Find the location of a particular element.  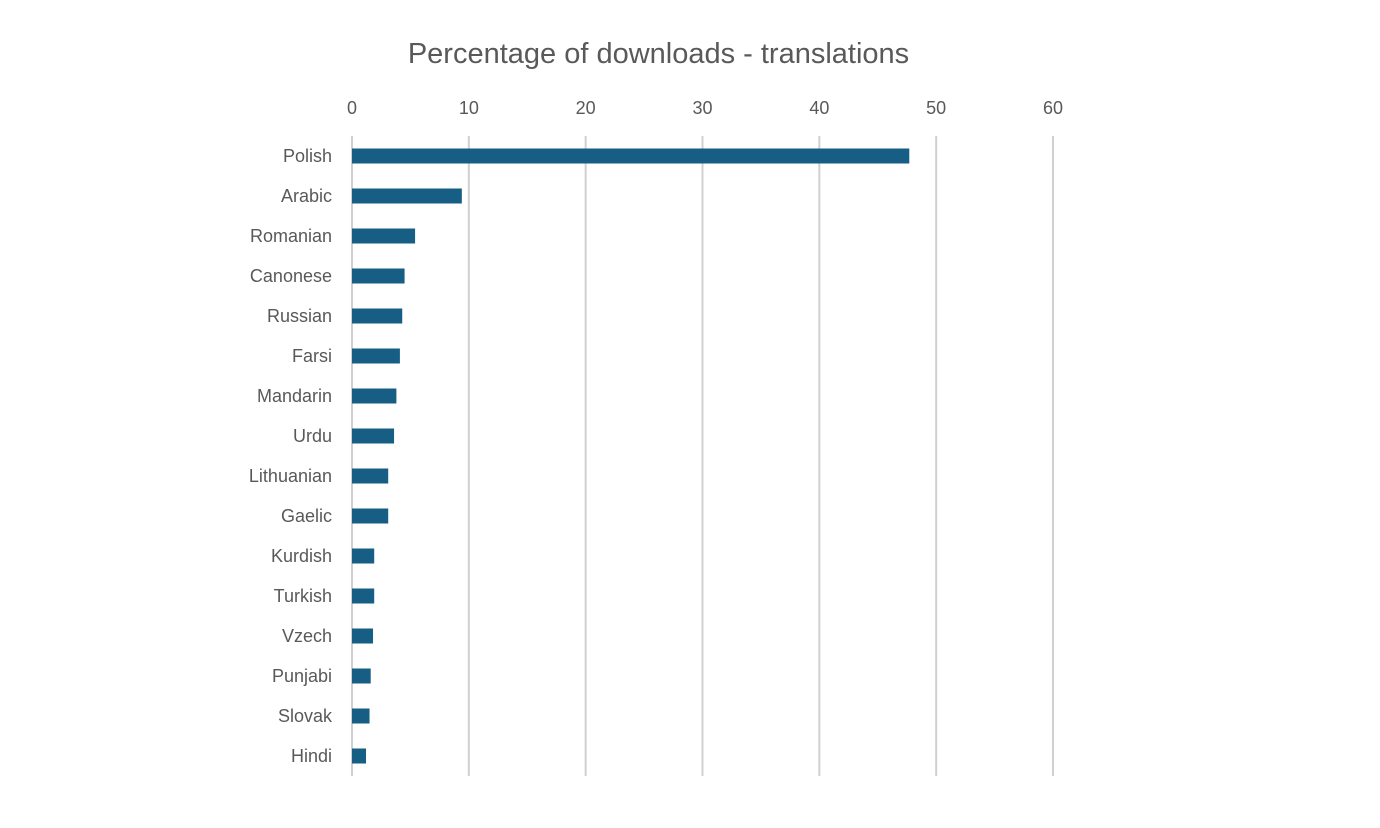

bar-farsi is located at coordinates (376, 356).